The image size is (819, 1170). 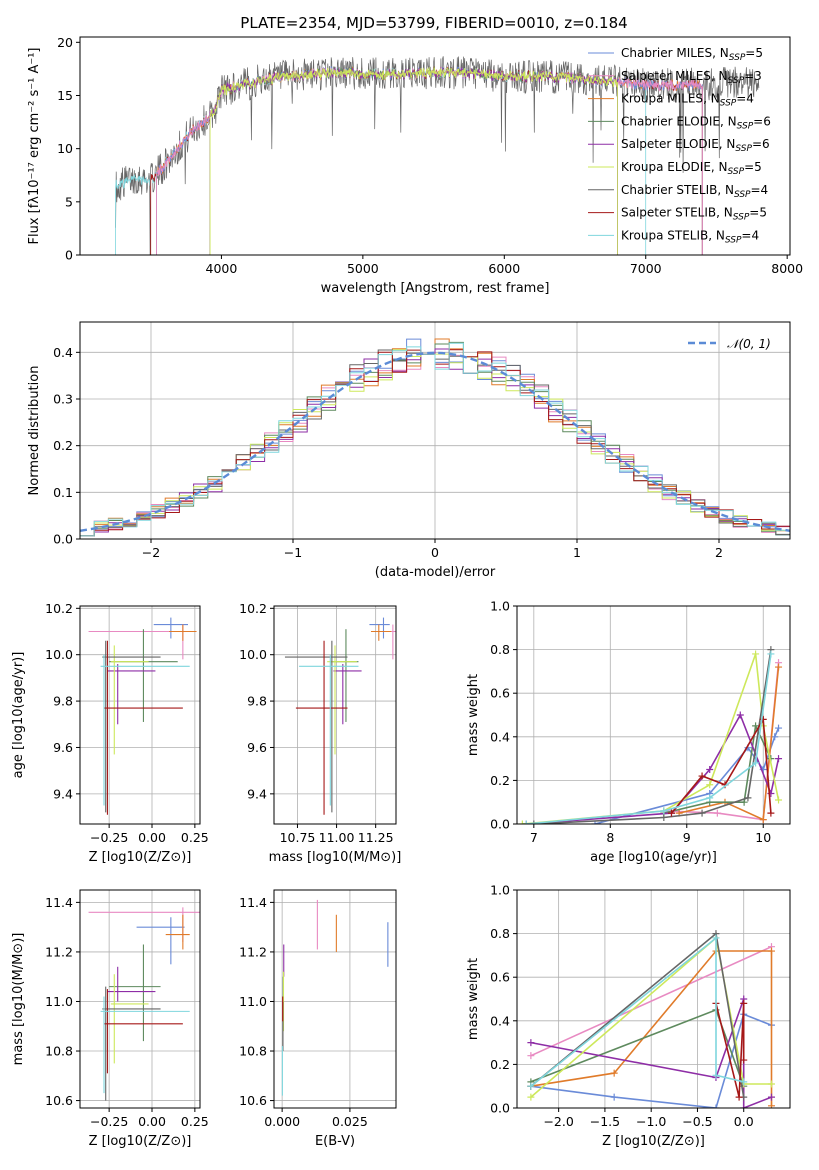 What do you see at coordinates (719, 552) in the screenshot?
I see `x-tick-label: 2` at bounding box center [719, 552].